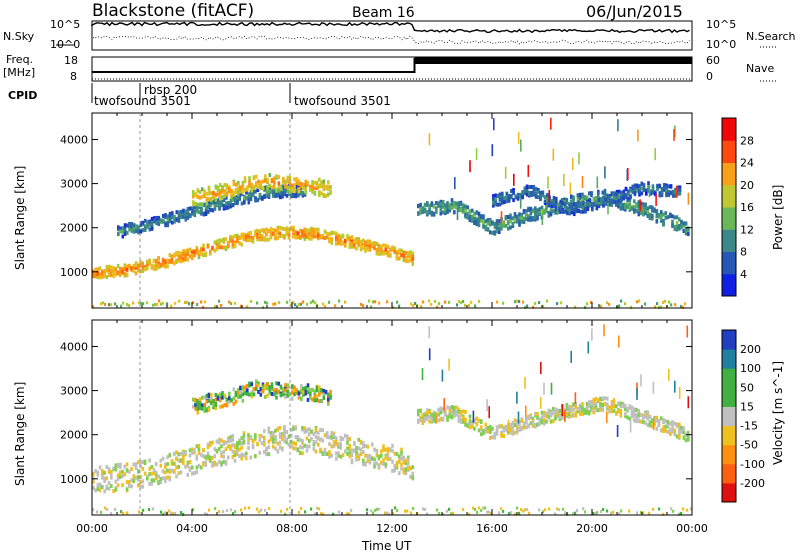 The width and height of the screenshot is (800, 554). I want to click on colorbar-segment, so click(729, 378).